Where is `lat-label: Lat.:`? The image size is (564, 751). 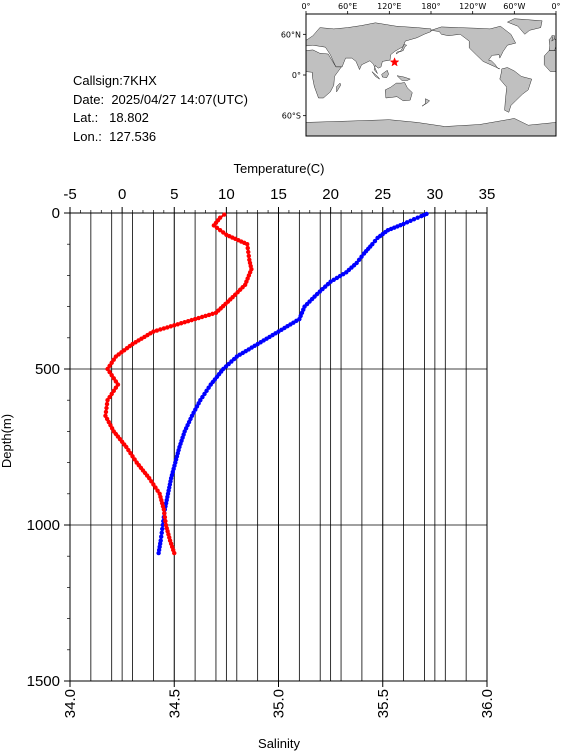
lat-label: Lat.: is located at coordinates (86, 118).